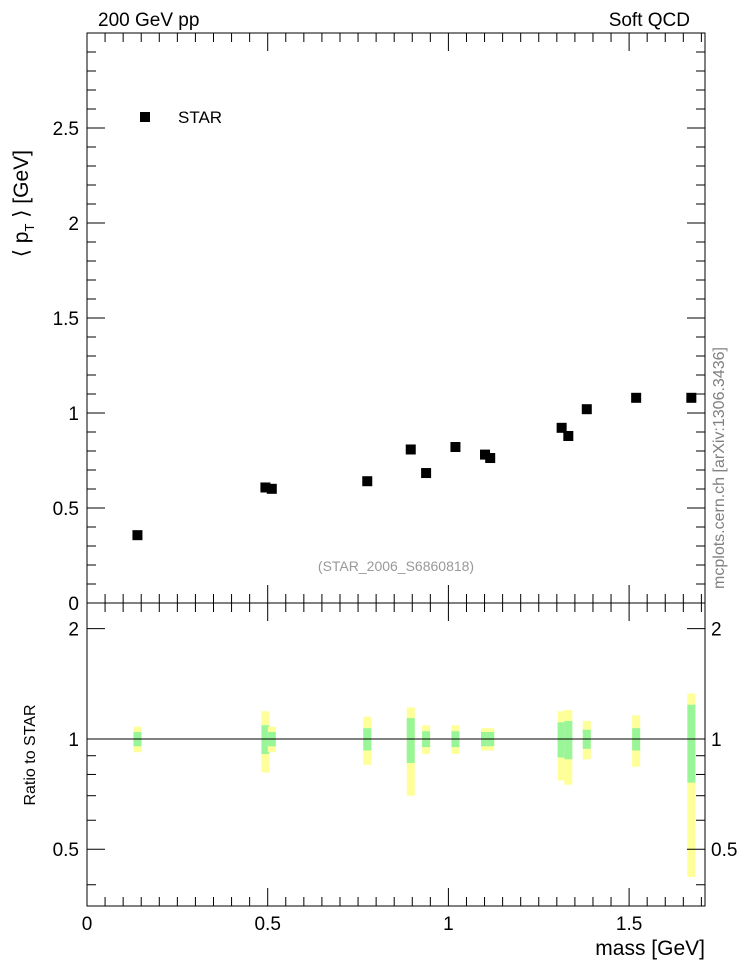 The image size is (746, 972). I want to click on ratio-y-axis-label: Ratio to STAR, so click(30, 754).